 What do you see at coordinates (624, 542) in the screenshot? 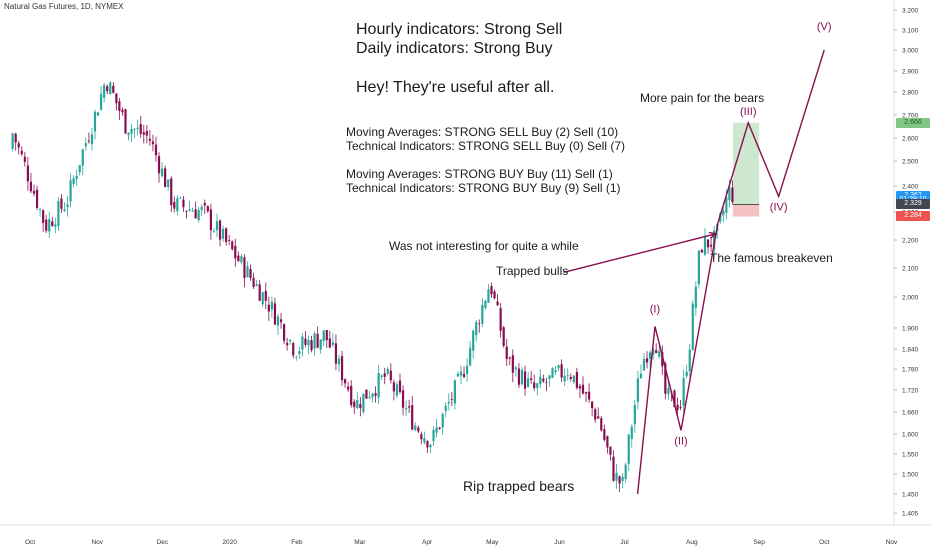
I see `time-tick-label: Jul` at bounding box center [624, 542].